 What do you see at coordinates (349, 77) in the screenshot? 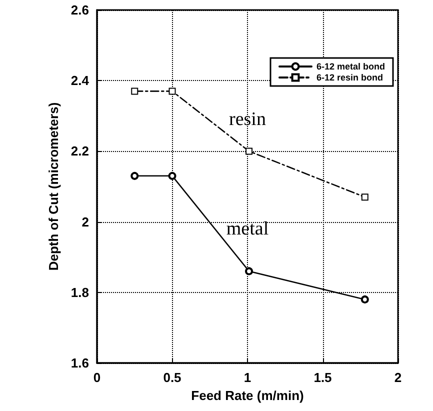
I see `legend-label: 6-12 resin bond` at bounding box center [349, 77].